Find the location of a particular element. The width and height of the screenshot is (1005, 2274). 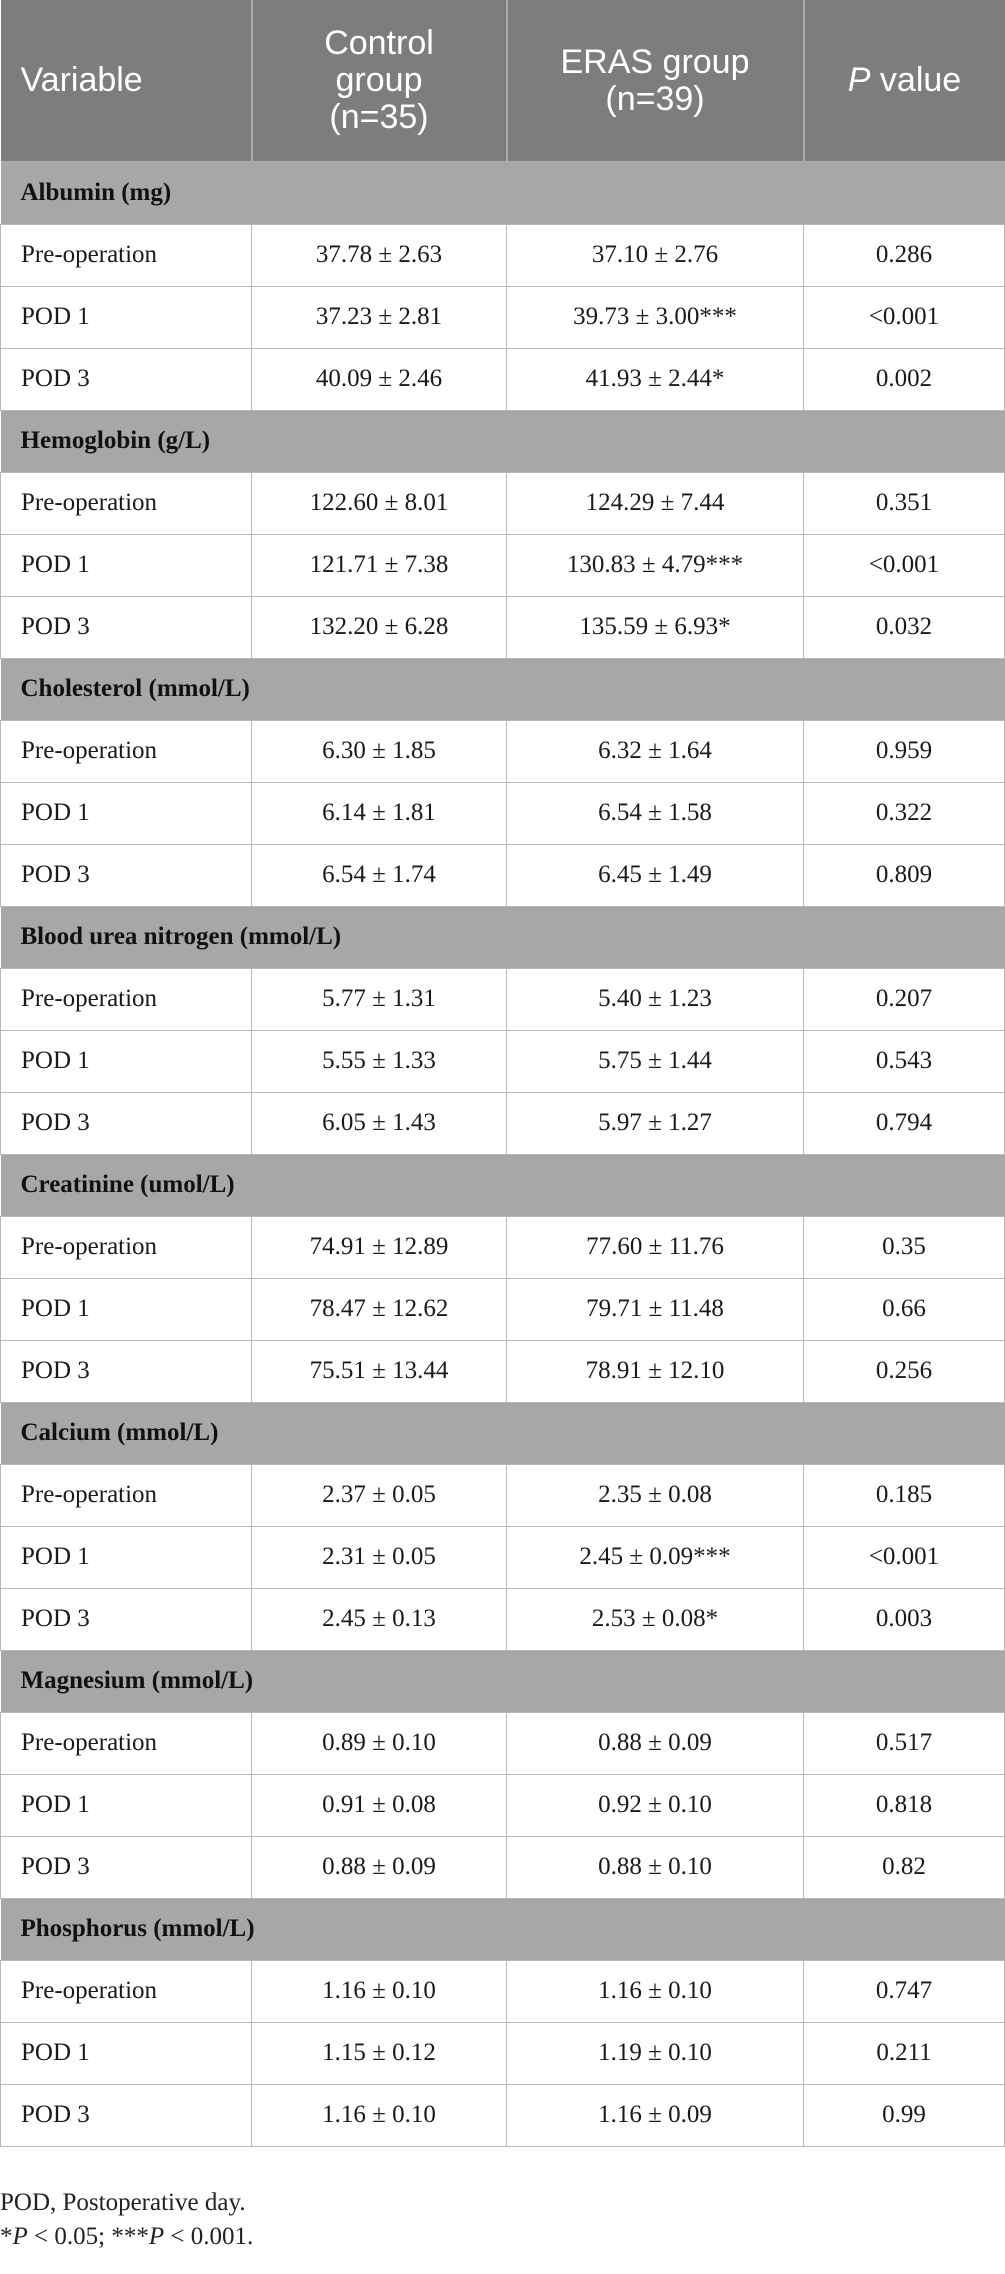

cell-control-value: 1.16 ± 0.10 is located at coordinates (379, 1991).